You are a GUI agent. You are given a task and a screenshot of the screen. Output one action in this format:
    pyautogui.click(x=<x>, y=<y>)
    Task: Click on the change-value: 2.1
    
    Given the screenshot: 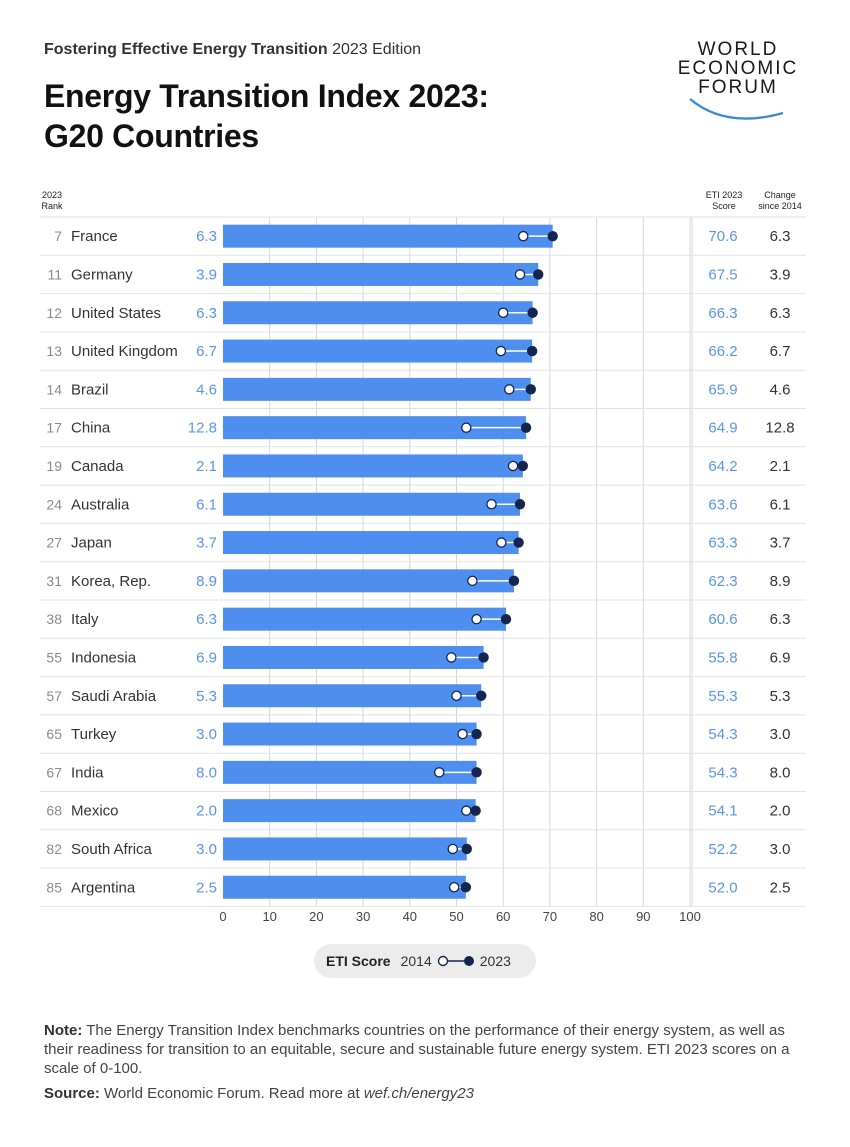 What is the action you would take?
    pyautogui.click(x=780, y=466)
    